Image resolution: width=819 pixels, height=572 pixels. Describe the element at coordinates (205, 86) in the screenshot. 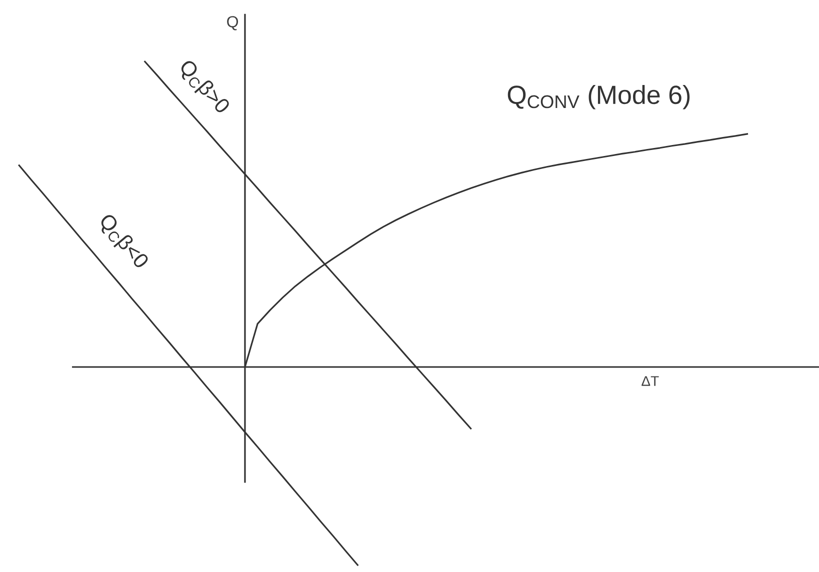

I see `text: Q$_{C}$β>0` at that location.